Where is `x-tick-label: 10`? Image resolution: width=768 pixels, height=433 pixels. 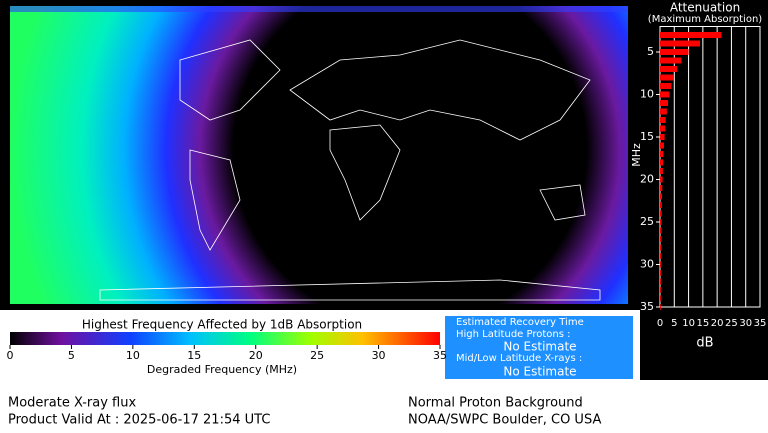
x-tick-label: 10 is located at coordinates (688, 323).